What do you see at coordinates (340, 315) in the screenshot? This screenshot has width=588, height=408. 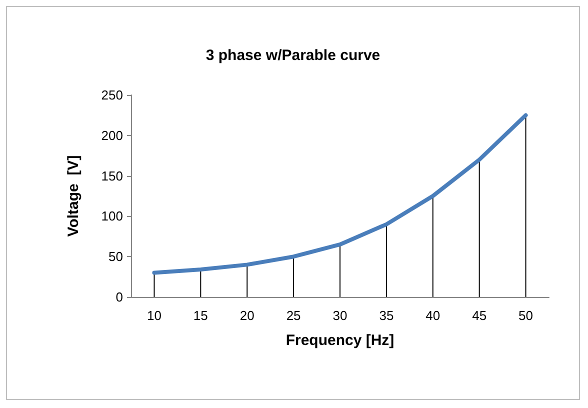 I see `x-tick-label: 30` at bounding box center [340, 315].